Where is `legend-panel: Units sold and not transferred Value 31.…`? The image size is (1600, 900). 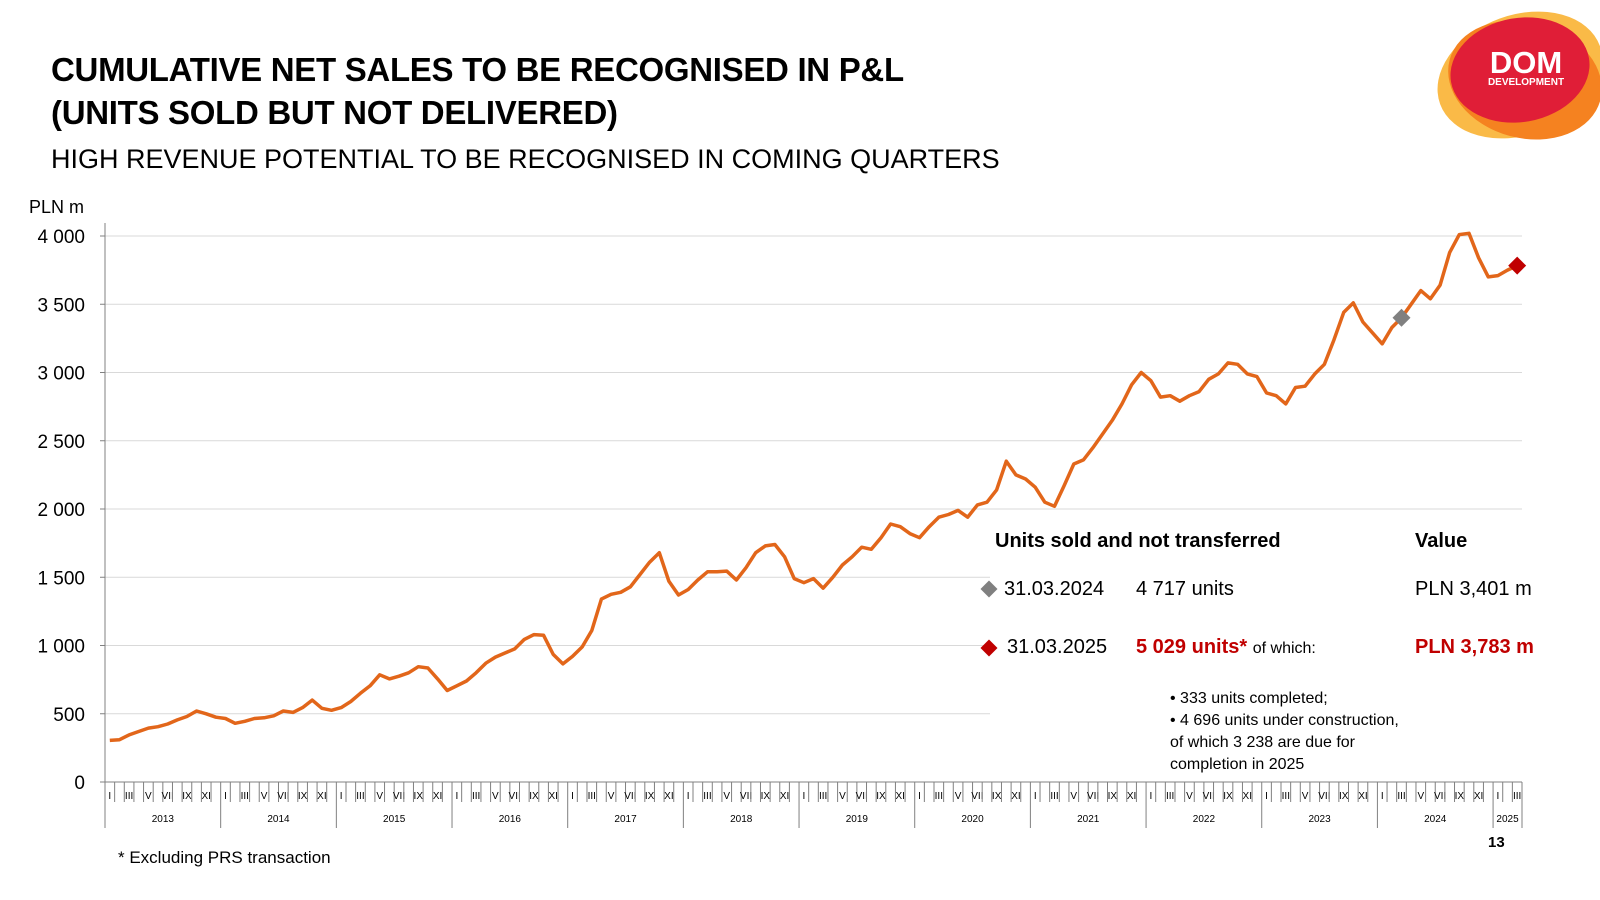
legend-panel: Units sold and not transferred Value 31.… is located at coordinates (1275, 650).